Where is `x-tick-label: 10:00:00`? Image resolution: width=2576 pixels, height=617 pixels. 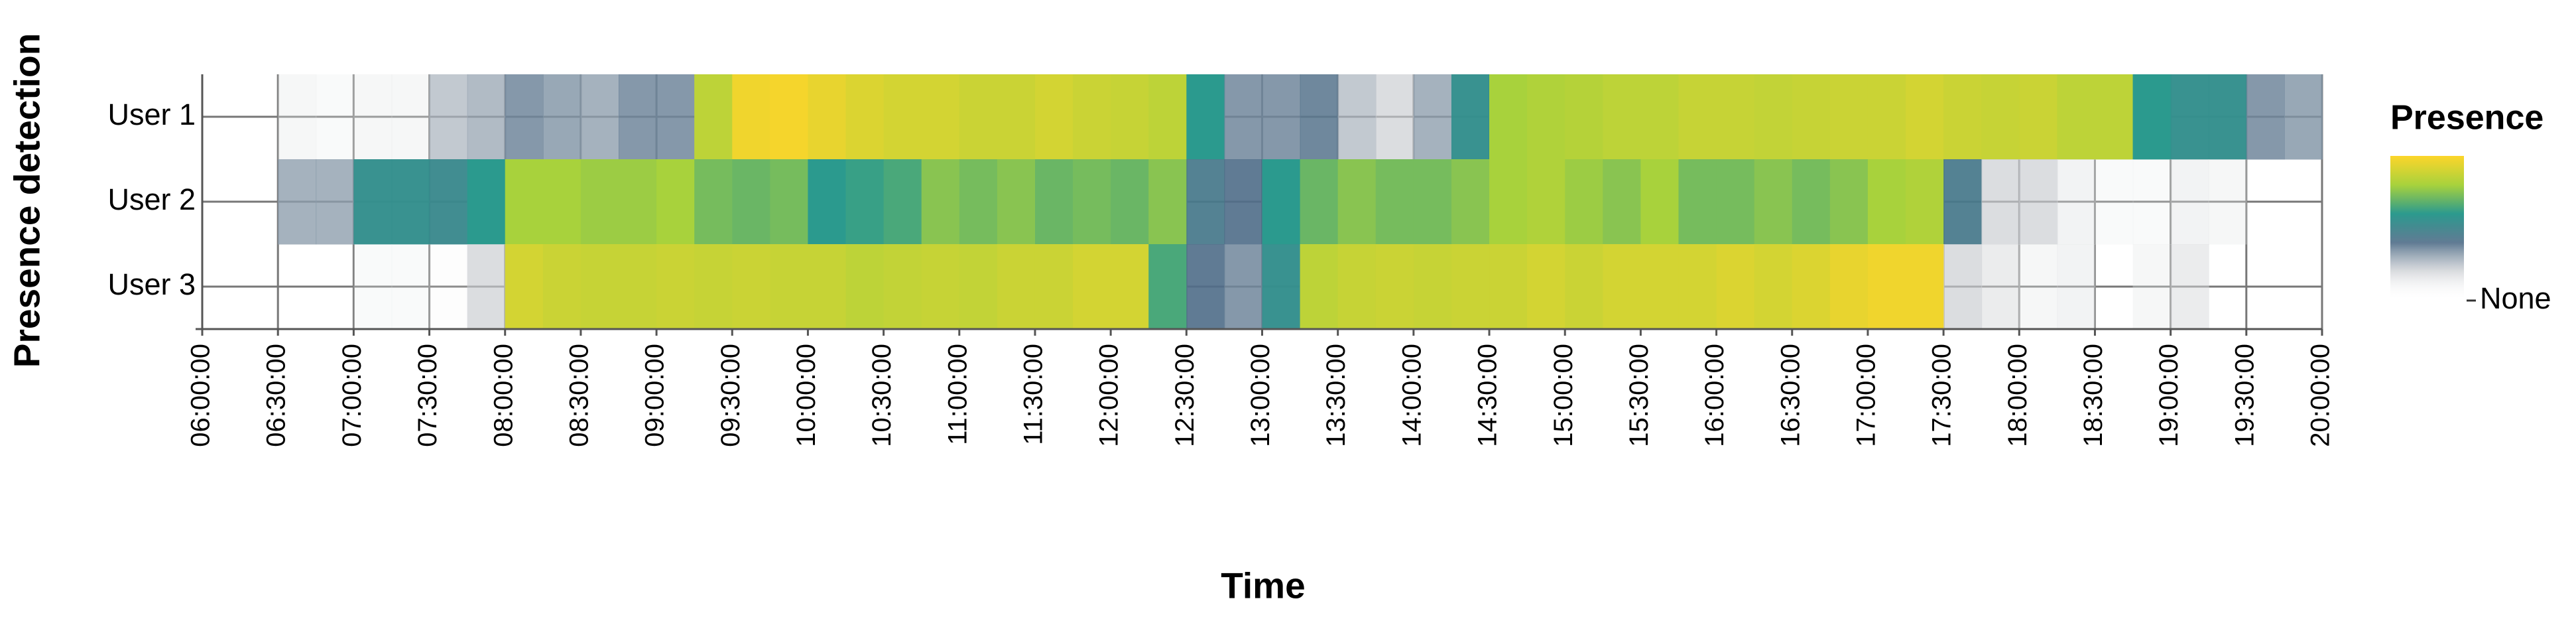 x-tick-label: 10:00:00 is located at coordinates (806, 395).